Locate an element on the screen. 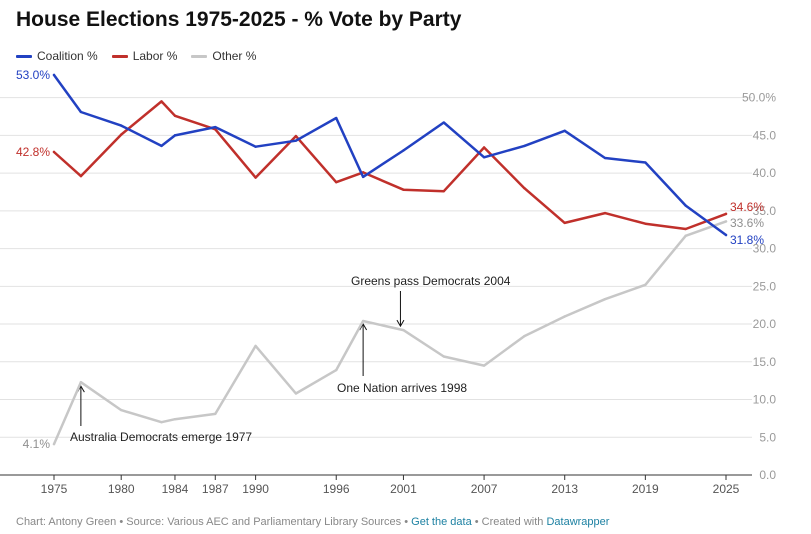 This screenshot has height=534, width=811. x-tick-label: 1984 is located at coordinates (175, 489).